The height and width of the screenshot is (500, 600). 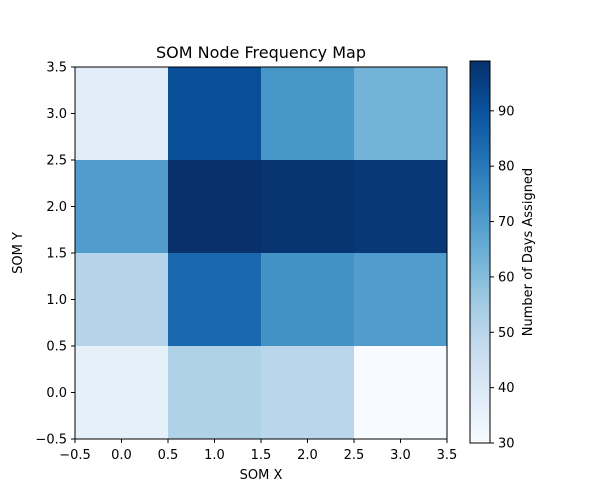 What do you see at coordinates (480, 252) in the screenshot?
I see `colorbar` at bounding box center [480, 252].